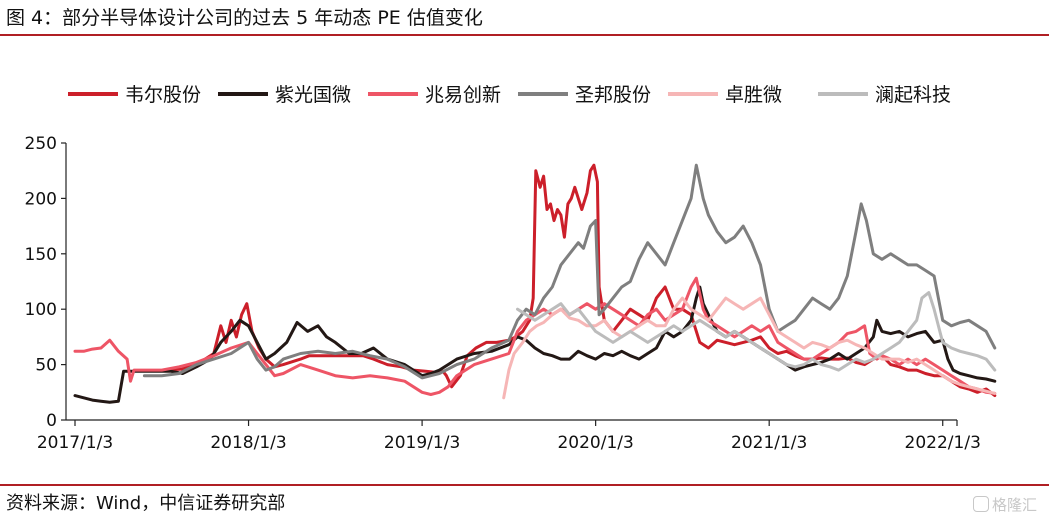 This screenshot has height=522, width=1049. Describe the element at coordinates (980, 504) in the screenshot. I see `watermark-logo-icon` at that location.